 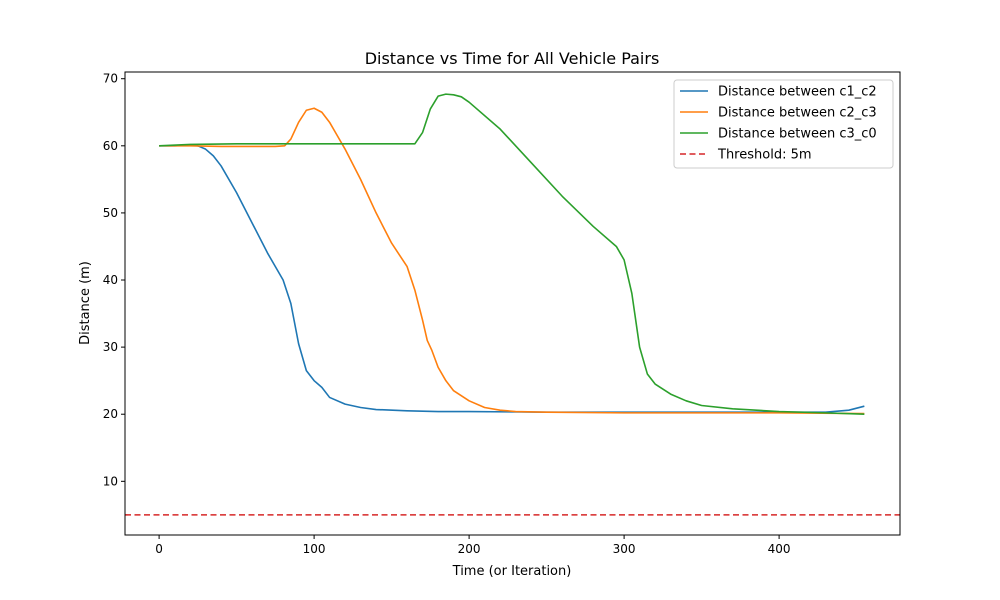 I want to click on legend-label: Threshold: 5m, so click(x=764, y=155).